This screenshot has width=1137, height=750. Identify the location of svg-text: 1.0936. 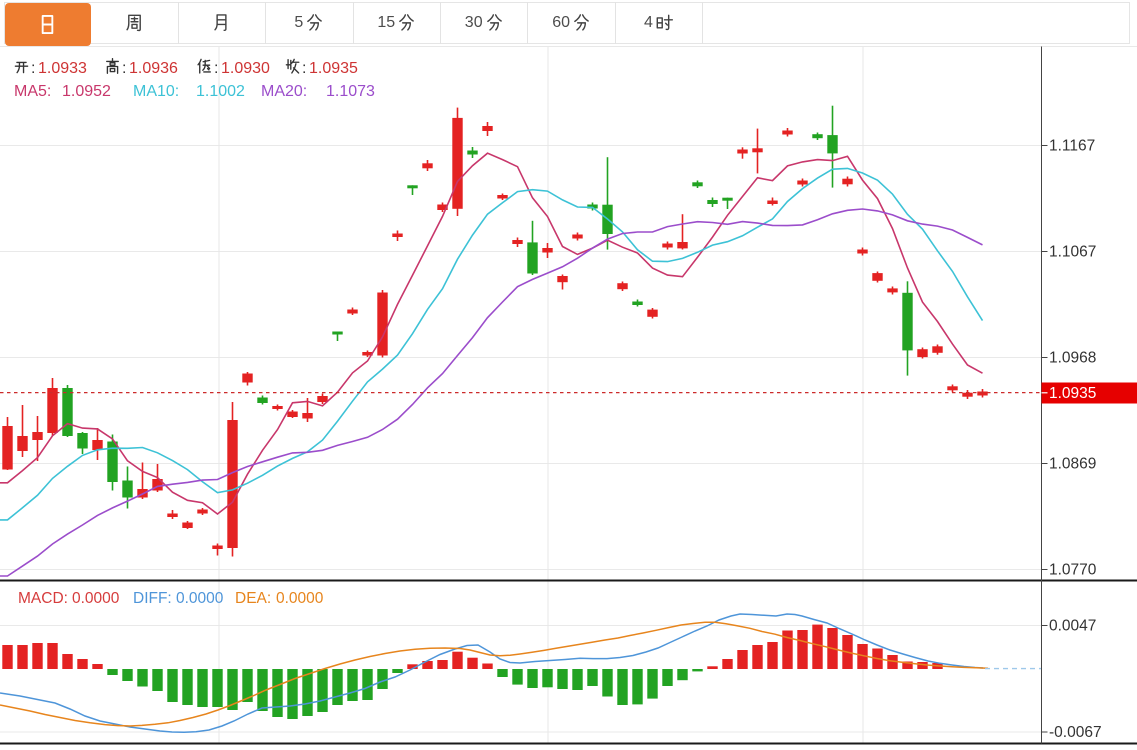
(153, 68).